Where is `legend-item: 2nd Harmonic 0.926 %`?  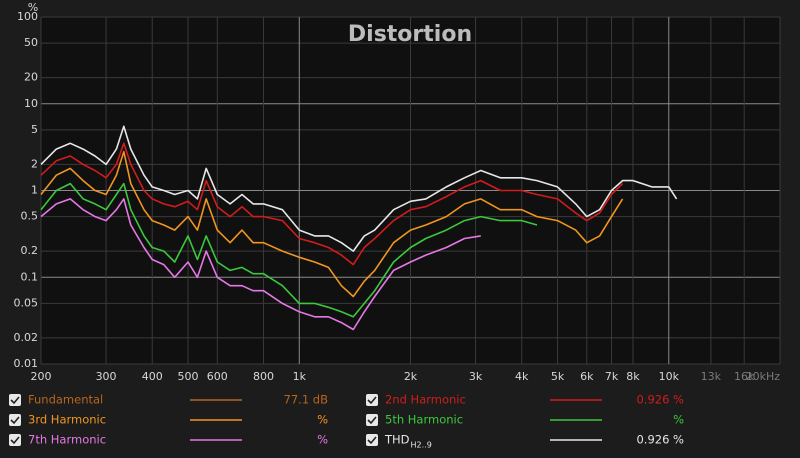
legend-item: 2nd Harmonic 0.926 % is located at coordinates (525, 400).